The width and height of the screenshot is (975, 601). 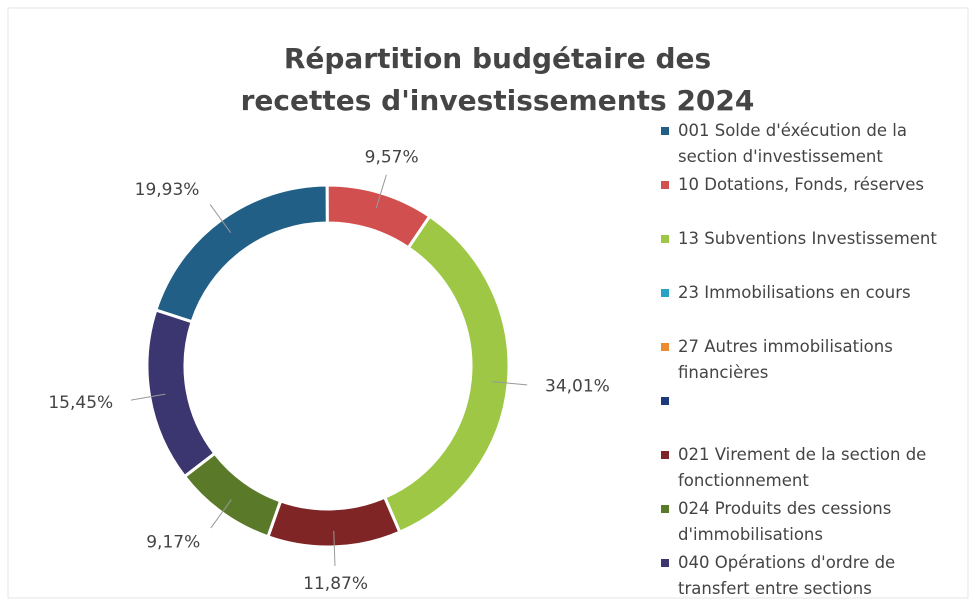 I want to click on legend-item: 13 Subventions Investissement, so click(x=810, y=239).